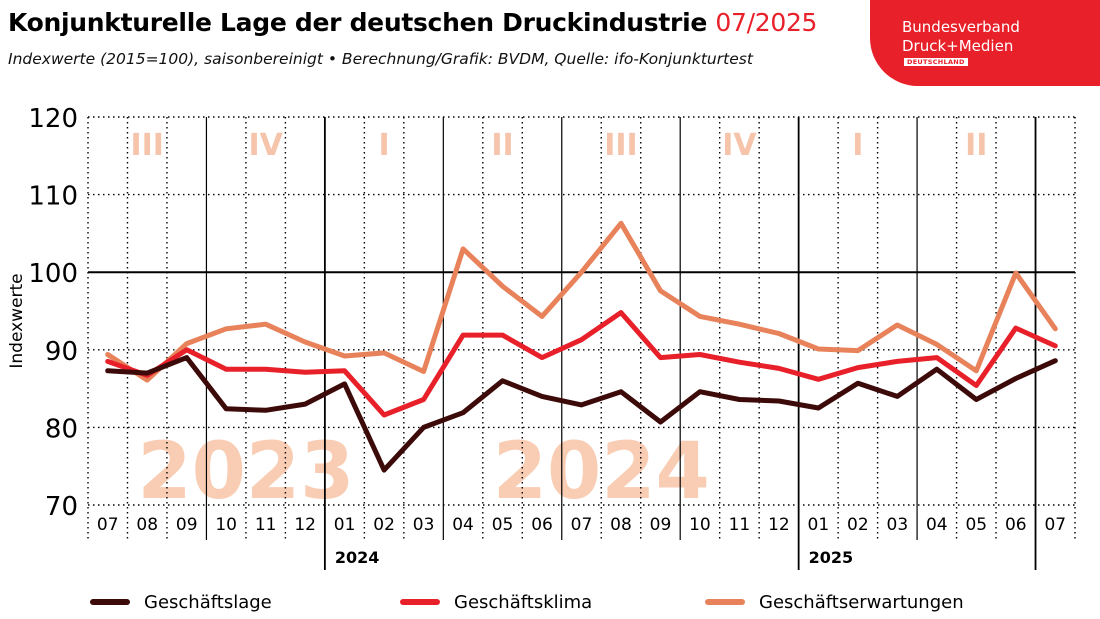  Describe the element at coordinates (861, 602) in the screenshot. I see `legend-label: Geschäftserwartungen` at that location.